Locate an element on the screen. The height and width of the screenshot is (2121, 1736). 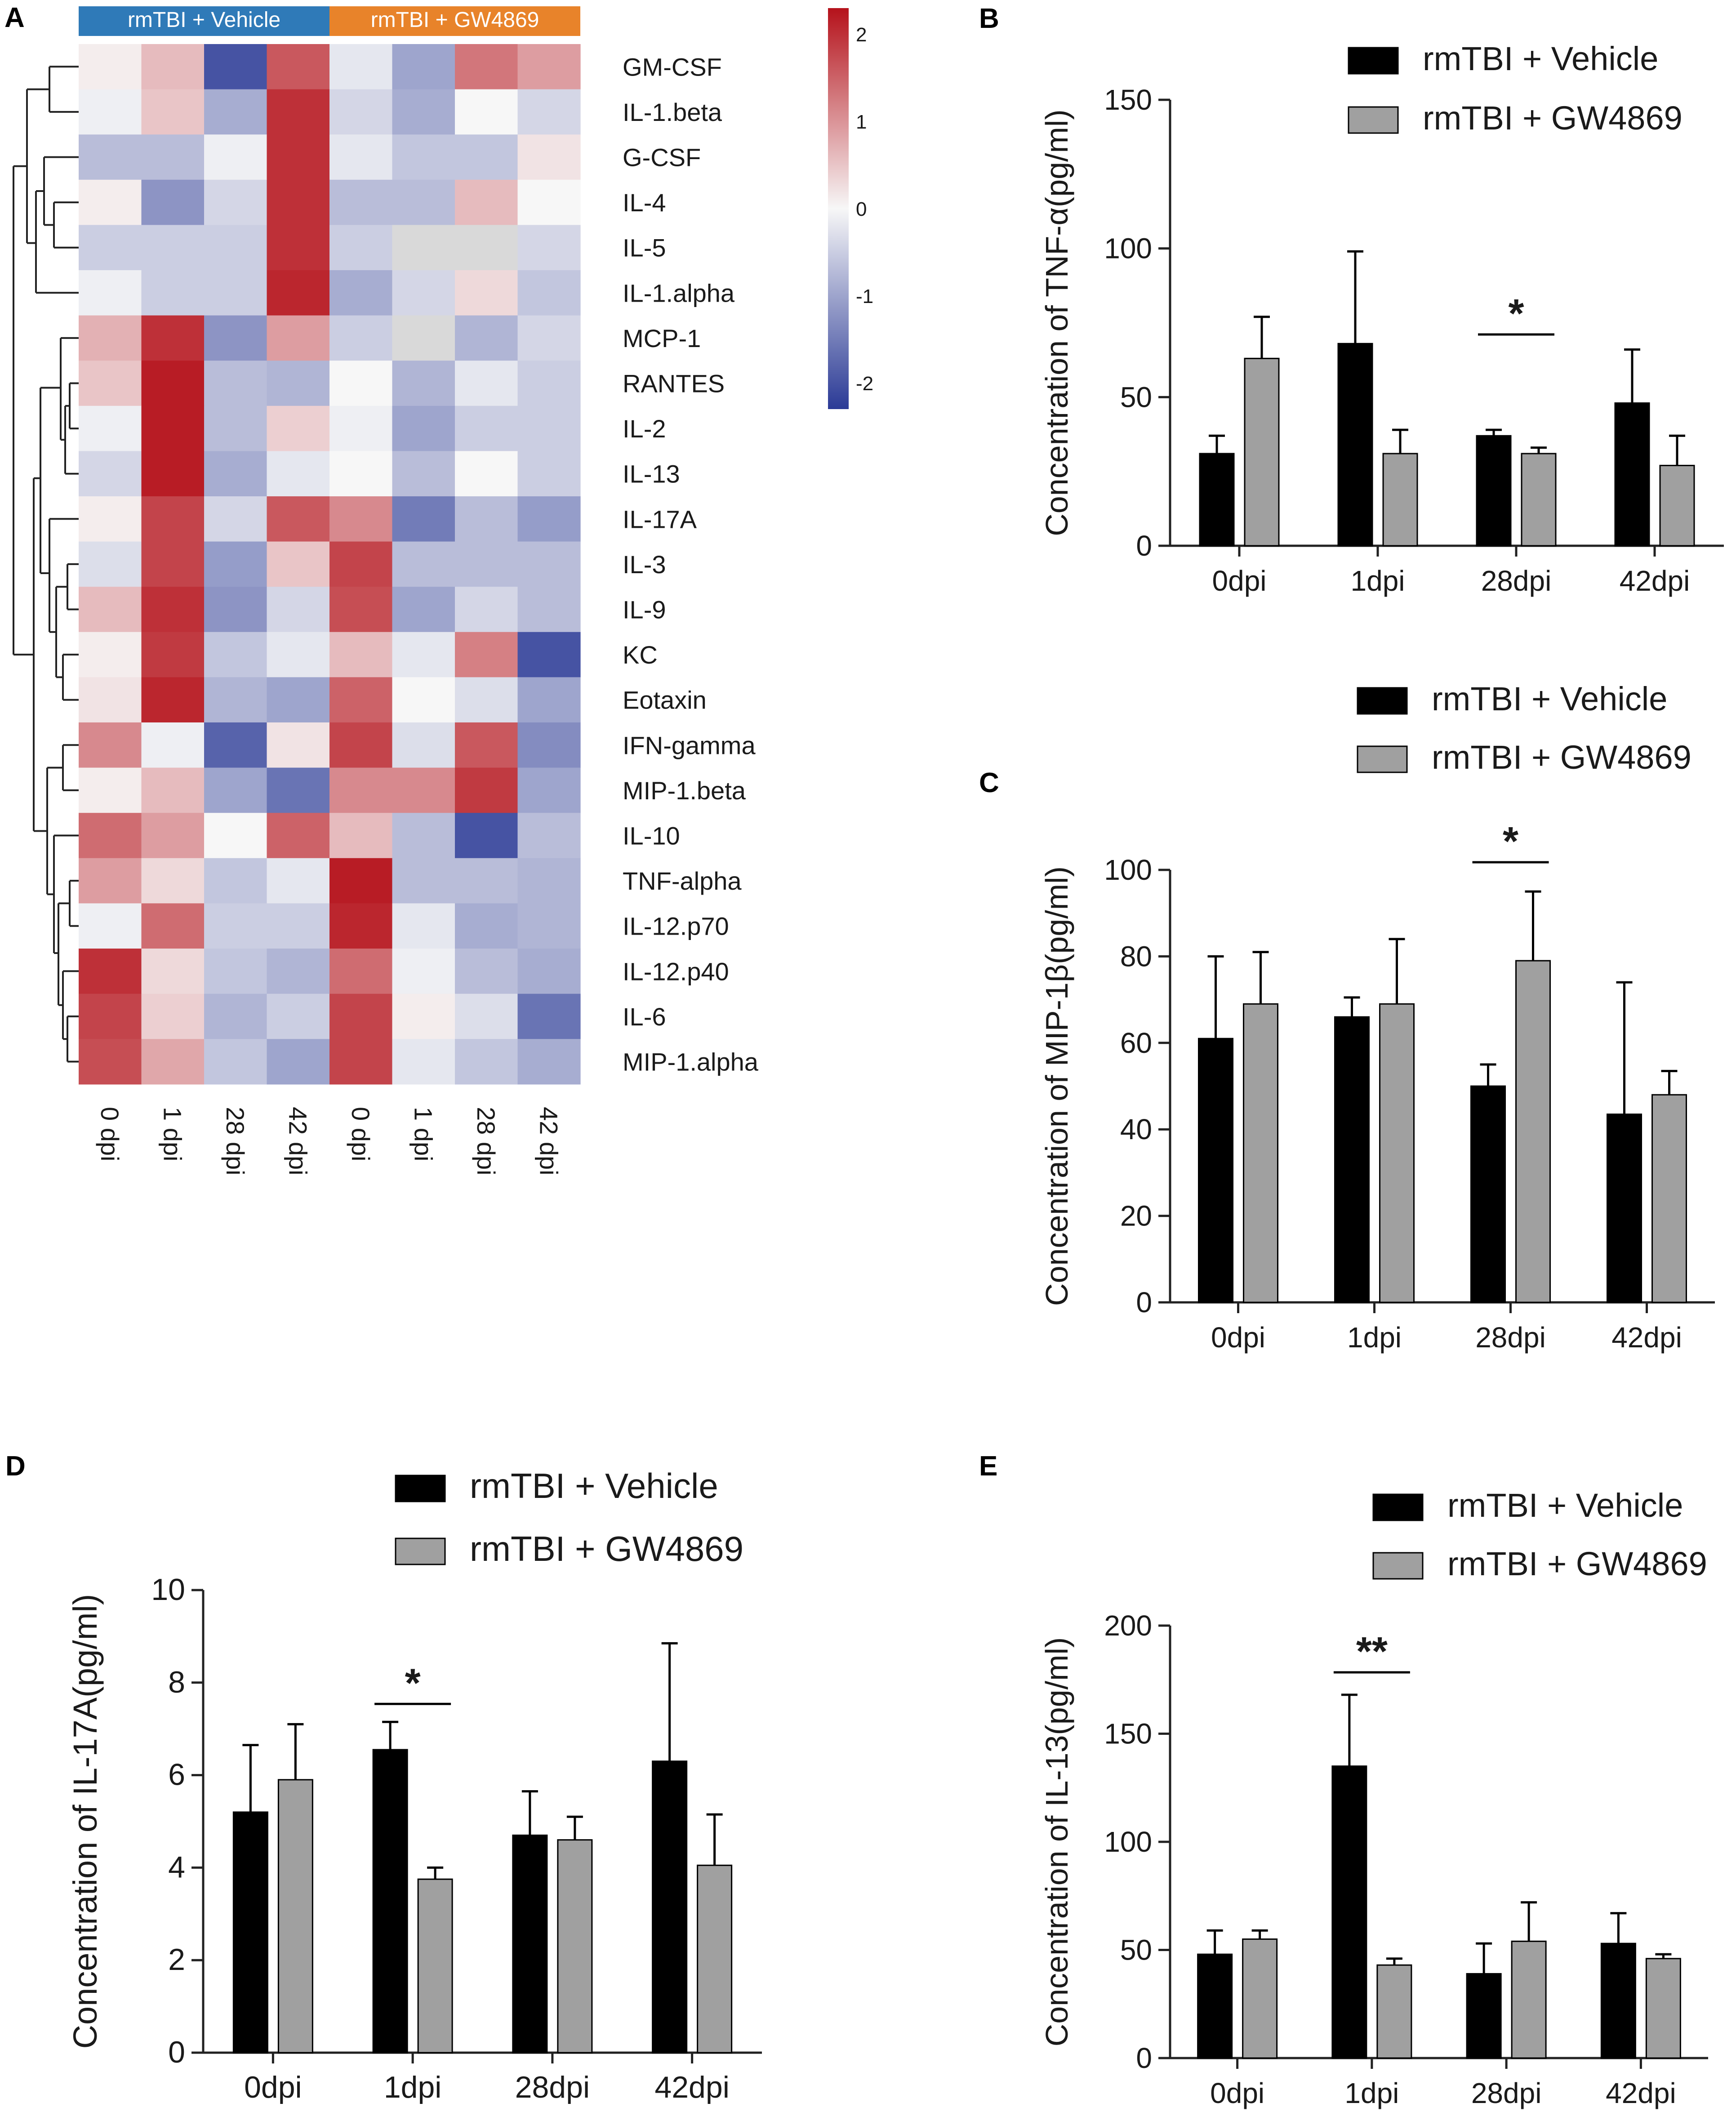
heatmap-row-label: IL-12.p70 is located at coordinates (676, 926).